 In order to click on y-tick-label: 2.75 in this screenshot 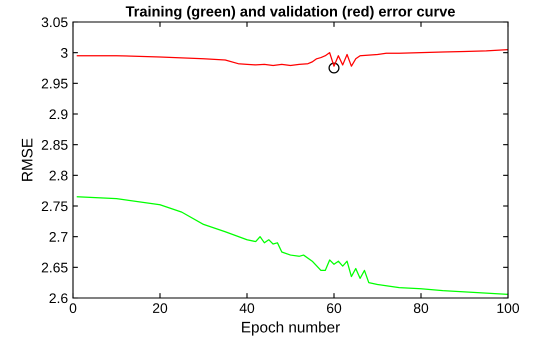, I will do `click(55, 206)`.